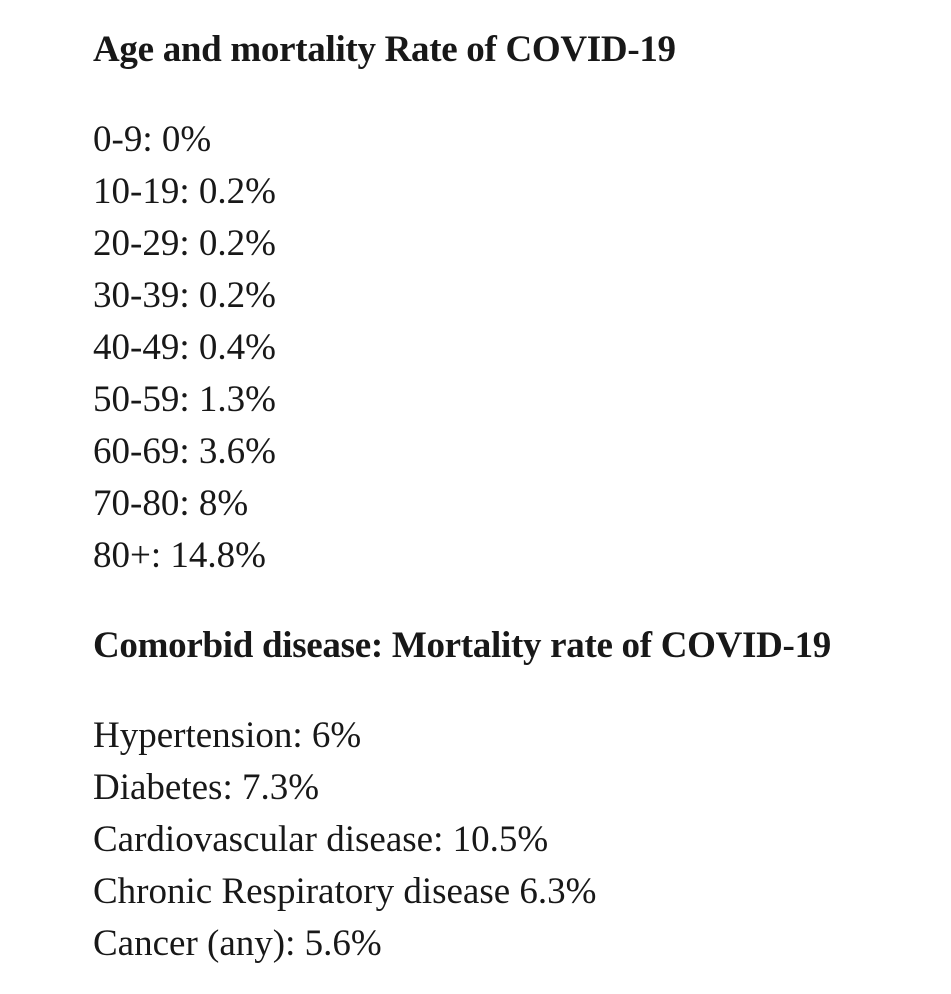 This screenshot has height=994, width=951. What do you see at coordinates (384, 49) in the screenshot?
I see `section-heading-age-mortality: Age and mortality Rate of COVID-19` at bounding box center [384, 49].